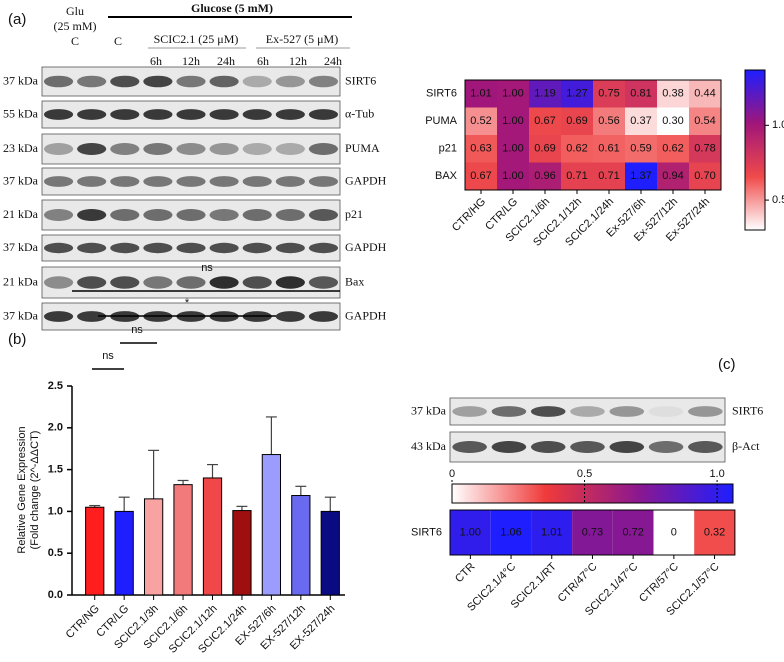 This screenshot has width=784, height=662. I want to click on cell-label: 0.70, so click(704, 176).